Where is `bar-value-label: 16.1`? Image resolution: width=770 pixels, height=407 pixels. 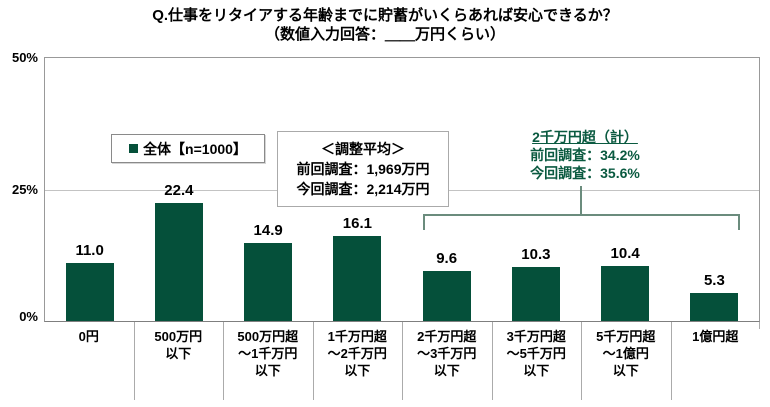 bar-value-label: 16.1 is located at coordinates (357, 224).